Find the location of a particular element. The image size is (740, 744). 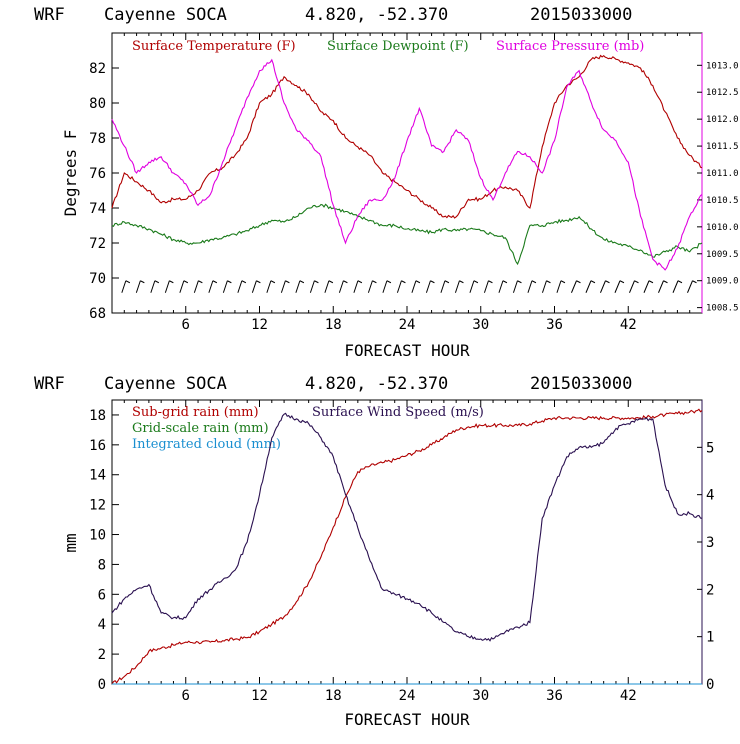

p1-series-surface-dewpoint-f is located at coordinates (407, 234).